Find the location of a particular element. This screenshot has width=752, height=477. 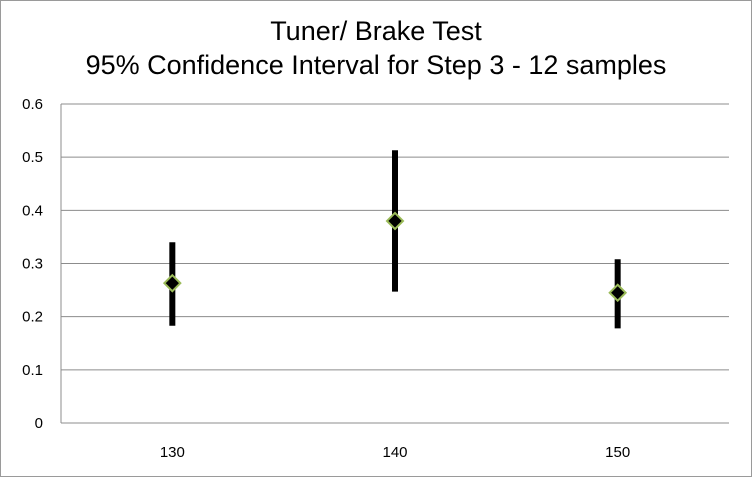

marker-layer is located at coordinates (395, 257).